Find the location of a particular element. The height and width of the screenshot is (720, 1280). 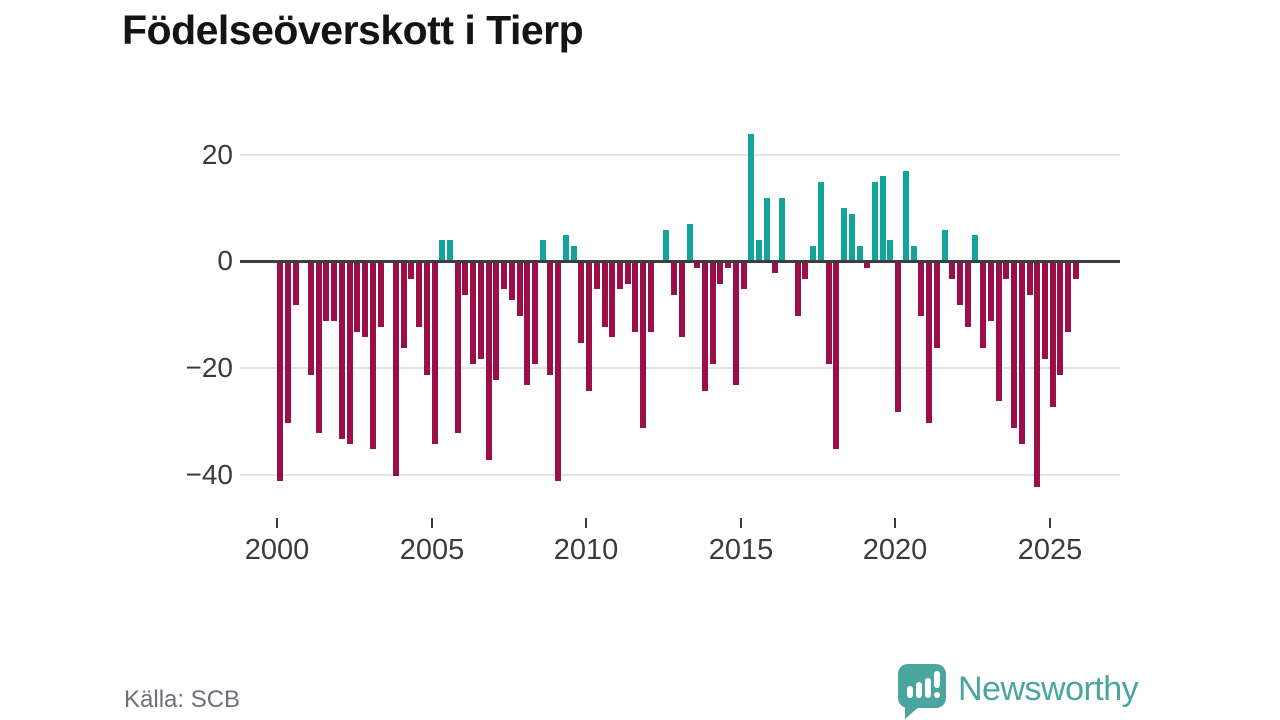

x-tick-2005 is located at coordinates (432, 523).